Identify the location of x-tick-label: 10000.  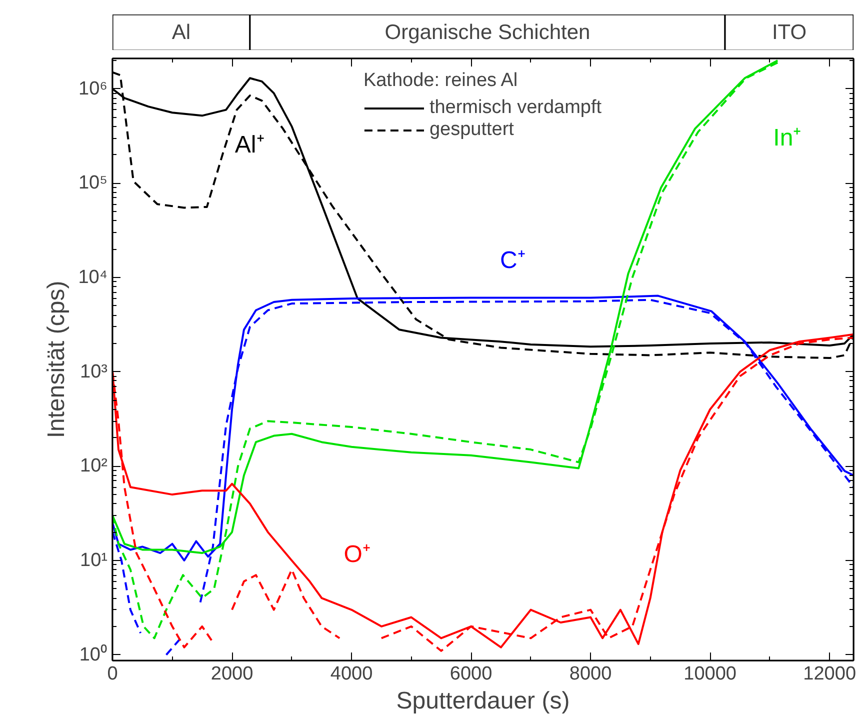
(710, 674).